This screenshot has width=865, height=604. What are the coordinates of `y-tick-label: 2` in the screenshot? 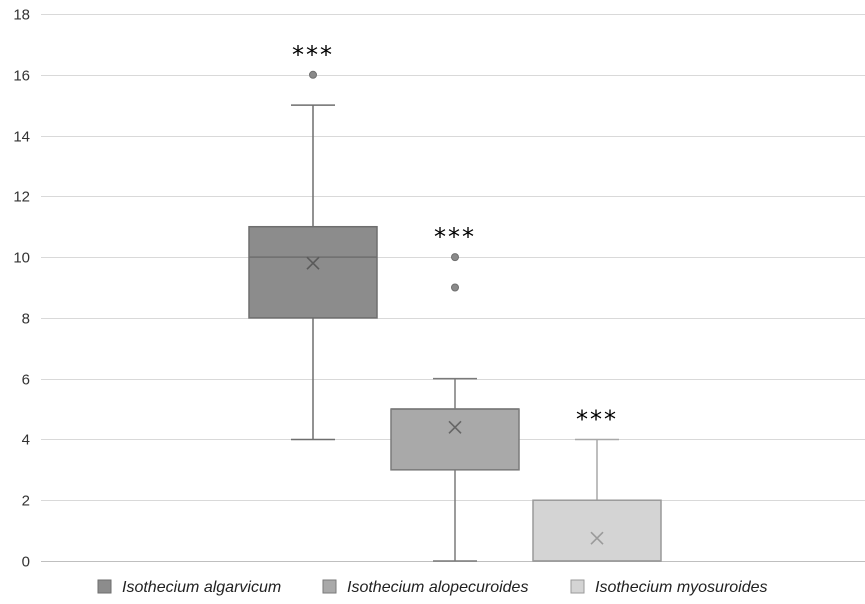 It's located at (26, 501).